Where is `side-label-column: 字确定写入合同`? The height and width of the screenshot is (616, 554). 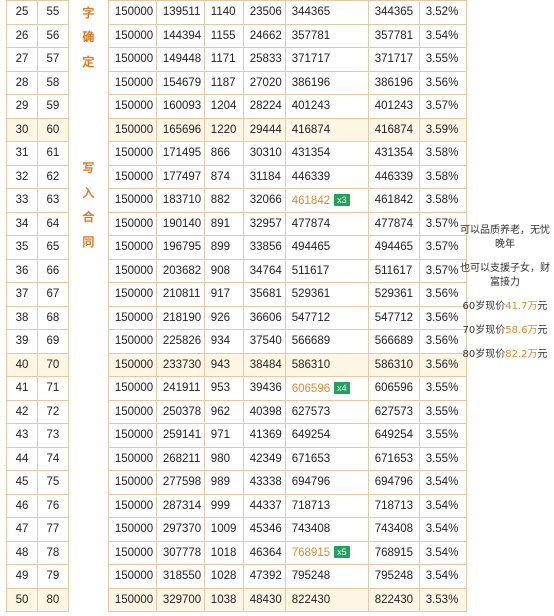
side-label-column: 字确定写入合同 is located at coordinates (88, 306).